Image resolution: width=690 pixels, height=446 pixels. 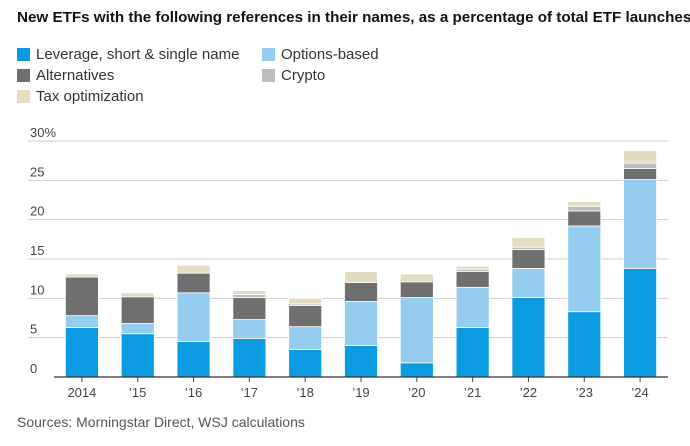 What do you see at coordinates (639, 392) in the screenshot?
I see `x-tick-label: ’24` at bounding box center [639, 392].